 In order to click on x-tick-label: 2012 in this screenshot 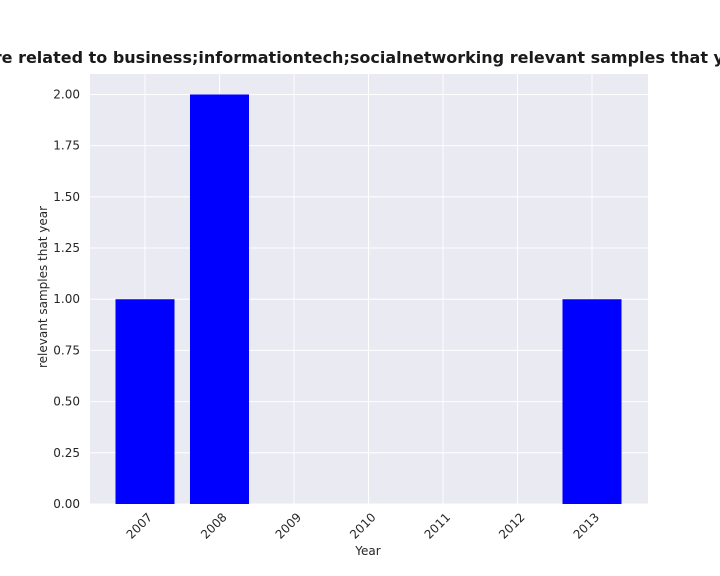, I will do `click(511, 525)`.